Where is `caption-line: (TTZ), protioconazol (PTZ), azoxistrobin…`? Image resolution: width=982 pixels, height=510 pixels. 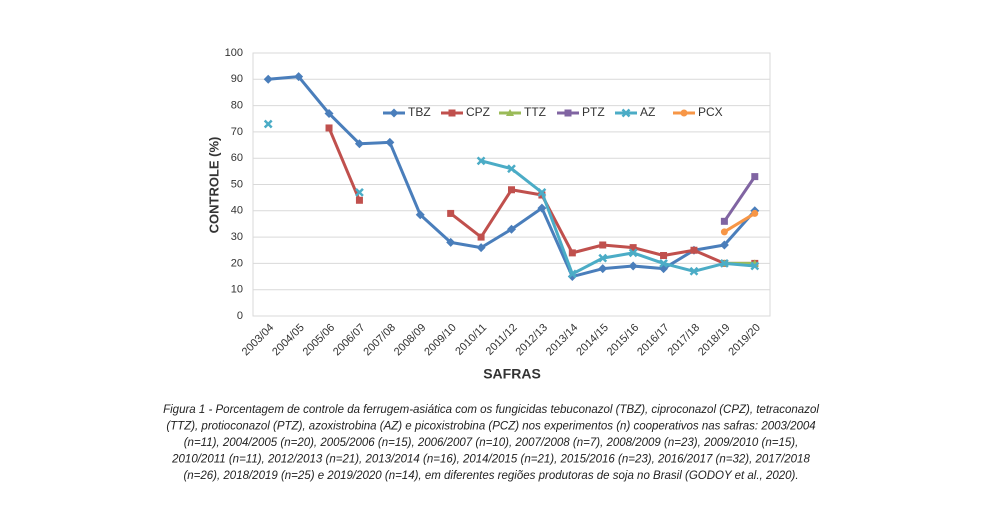
caption-line: (TTZ), protioconazol (PTZ), azoxistrobin… is located at coordinates (490, 427).